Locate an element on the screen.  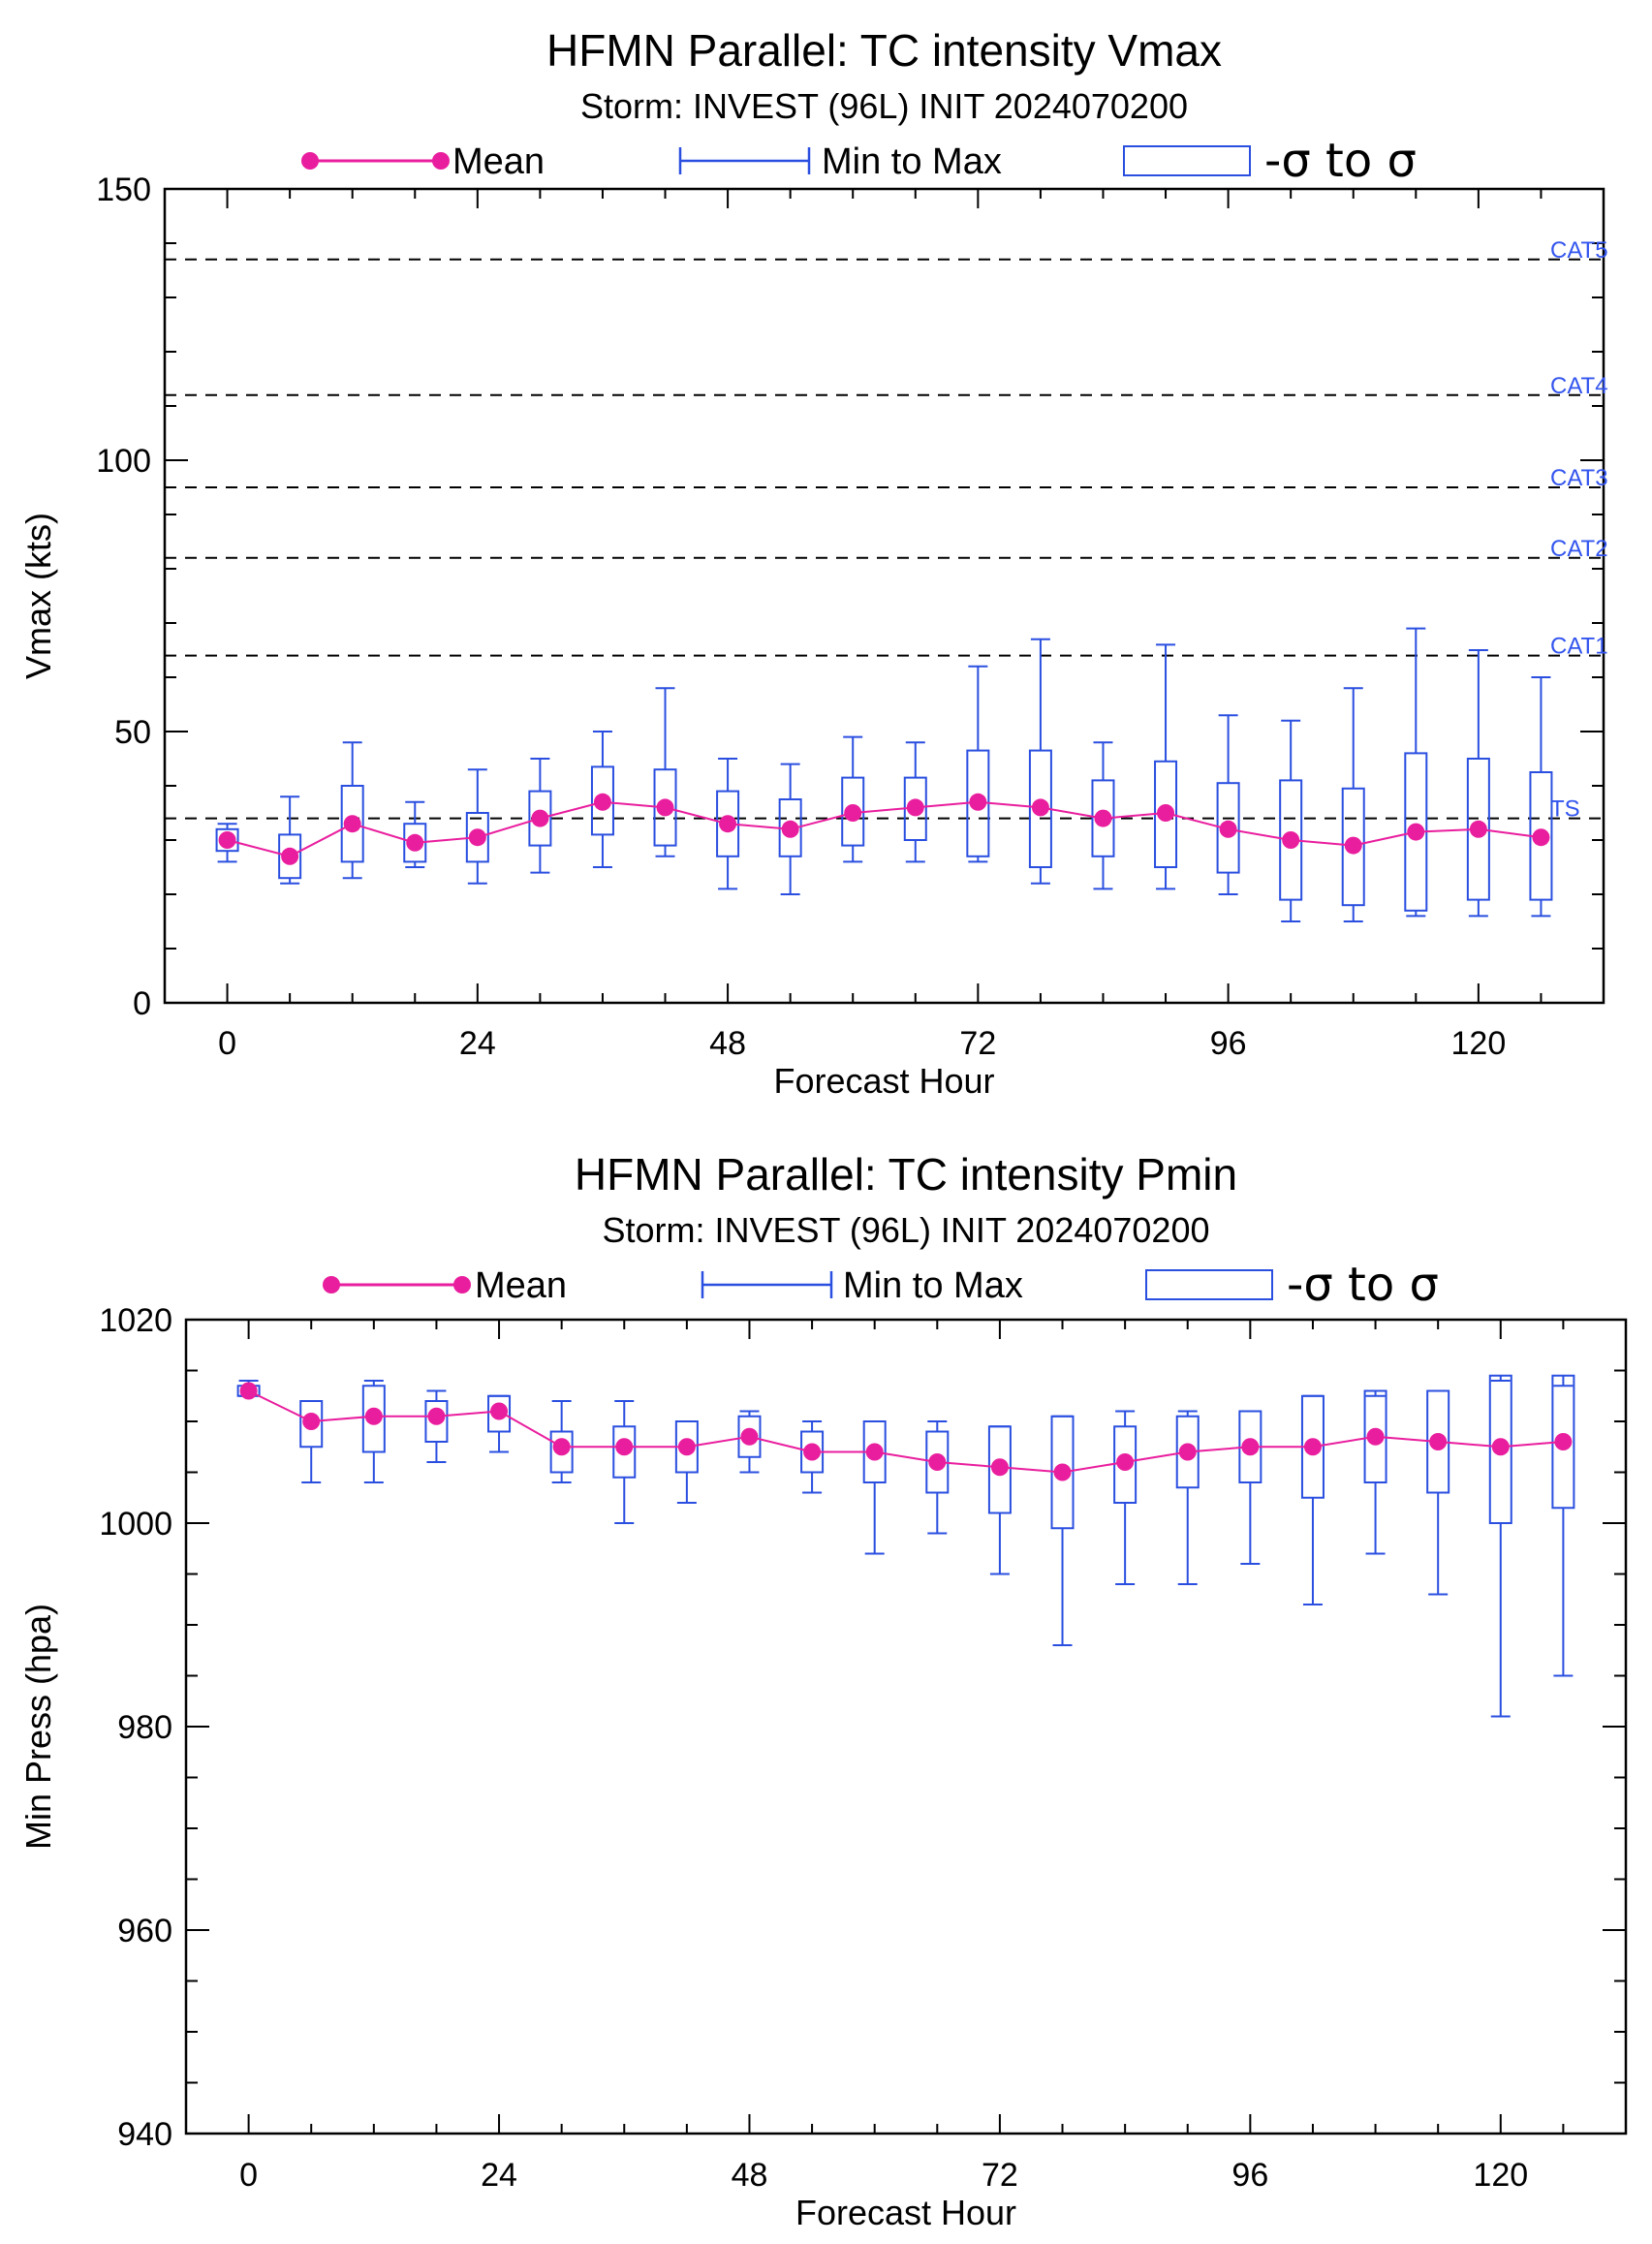
y-tick-label: 940 is located at coordinates (144, 2134).